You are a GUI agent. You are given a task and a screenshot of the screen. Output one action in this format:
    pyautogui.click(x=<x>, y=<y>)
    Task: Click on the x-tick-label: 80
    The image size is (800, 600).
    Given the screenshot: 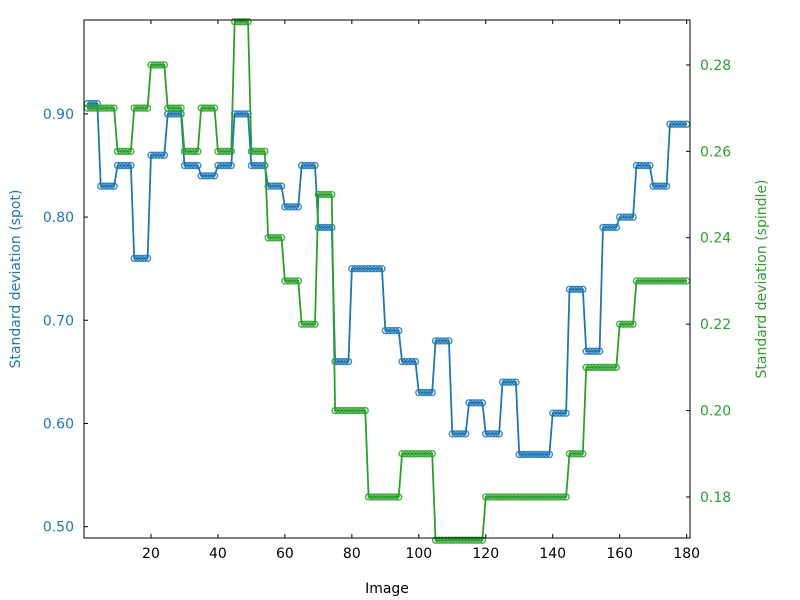 What is the action you would take?
    pyautogui.click(x=352, y=554)
    